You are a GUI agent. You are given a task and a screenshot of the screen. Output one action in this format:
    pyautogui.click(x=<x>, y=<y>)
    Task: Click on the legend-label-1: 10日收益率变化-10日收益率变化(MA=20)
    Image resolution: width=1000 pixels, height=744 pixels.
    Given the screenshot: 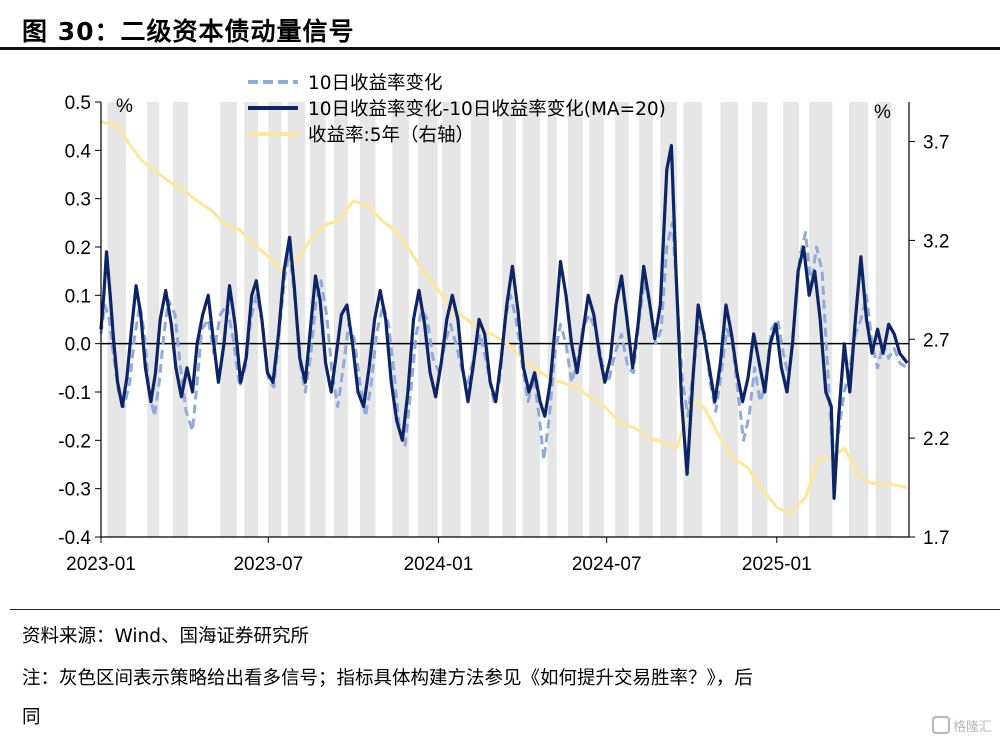 What is the action you would take?
    pyautogui.click(x=487, y=109)
    